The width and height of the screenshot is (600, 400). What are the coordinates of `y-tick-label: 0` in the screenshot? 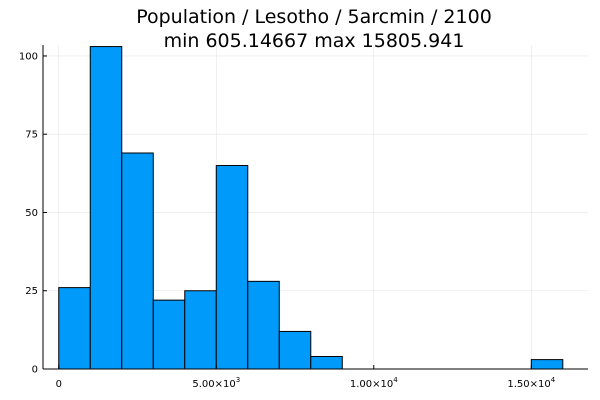 It's located at (35, 370).